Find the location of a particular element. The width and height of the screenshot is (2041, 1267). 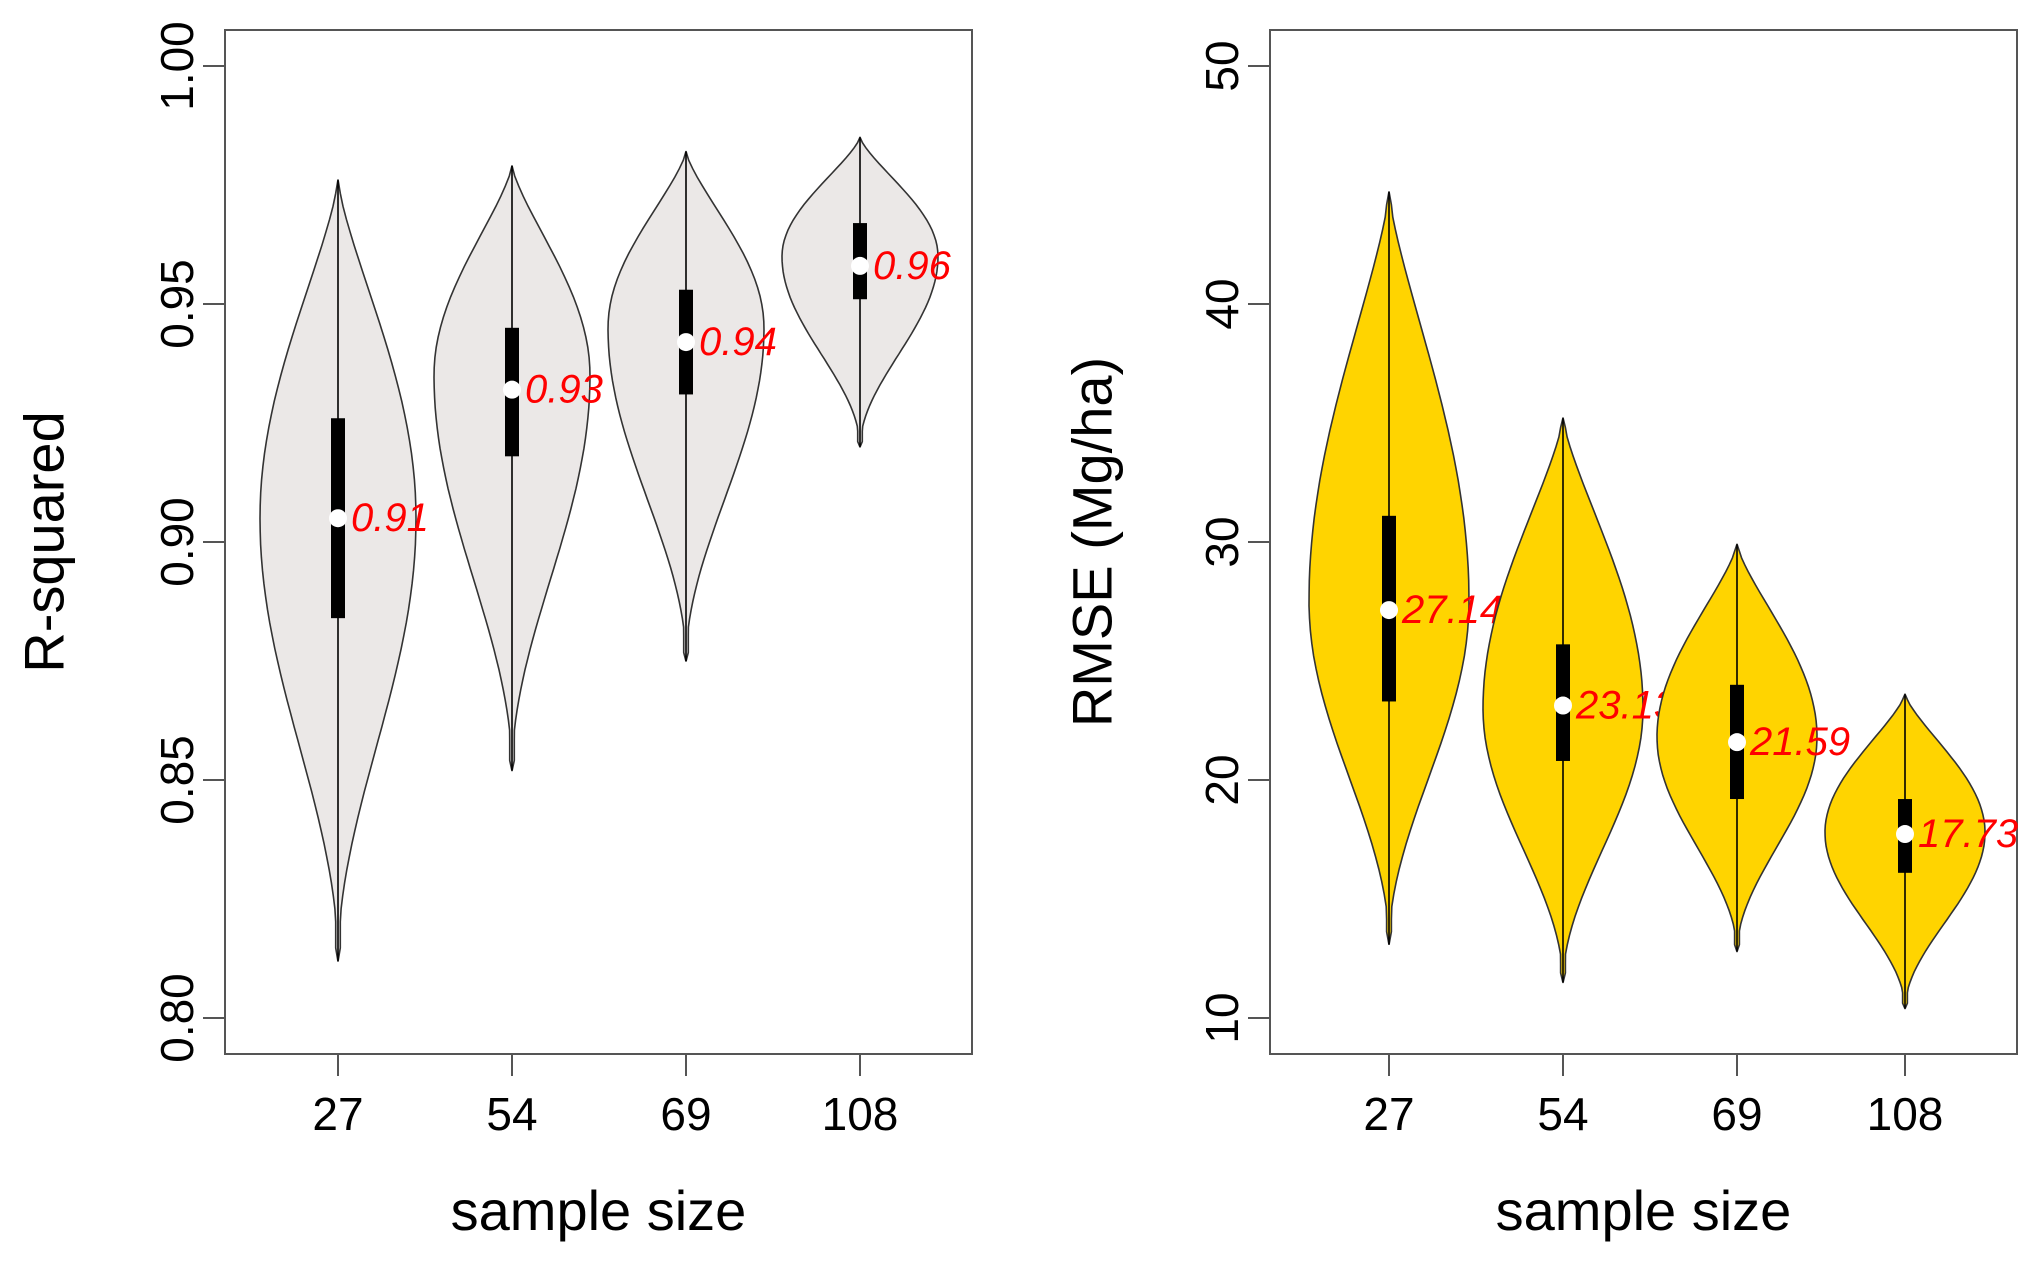

violin-27: 0.91 is located at coordinates (344, 570).